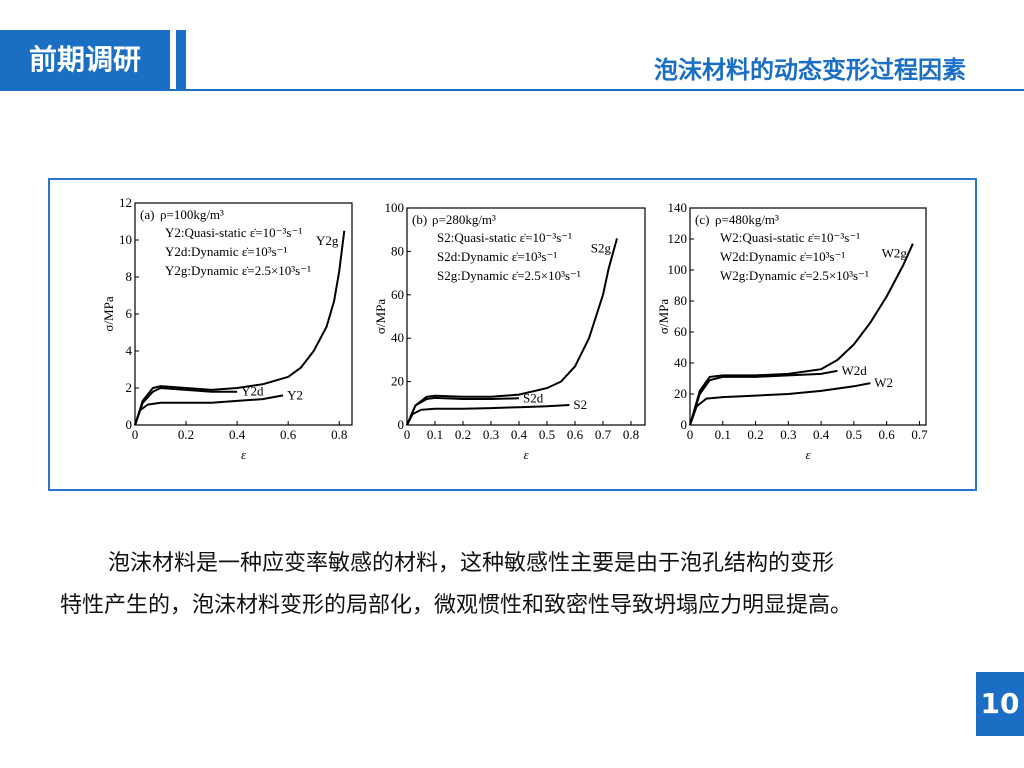 This screenshot has width=1024, height=768. Describe the element at coordinates (747, 219) in the screenshot. I see `density-label: ρ=480kg/m³` at that location.